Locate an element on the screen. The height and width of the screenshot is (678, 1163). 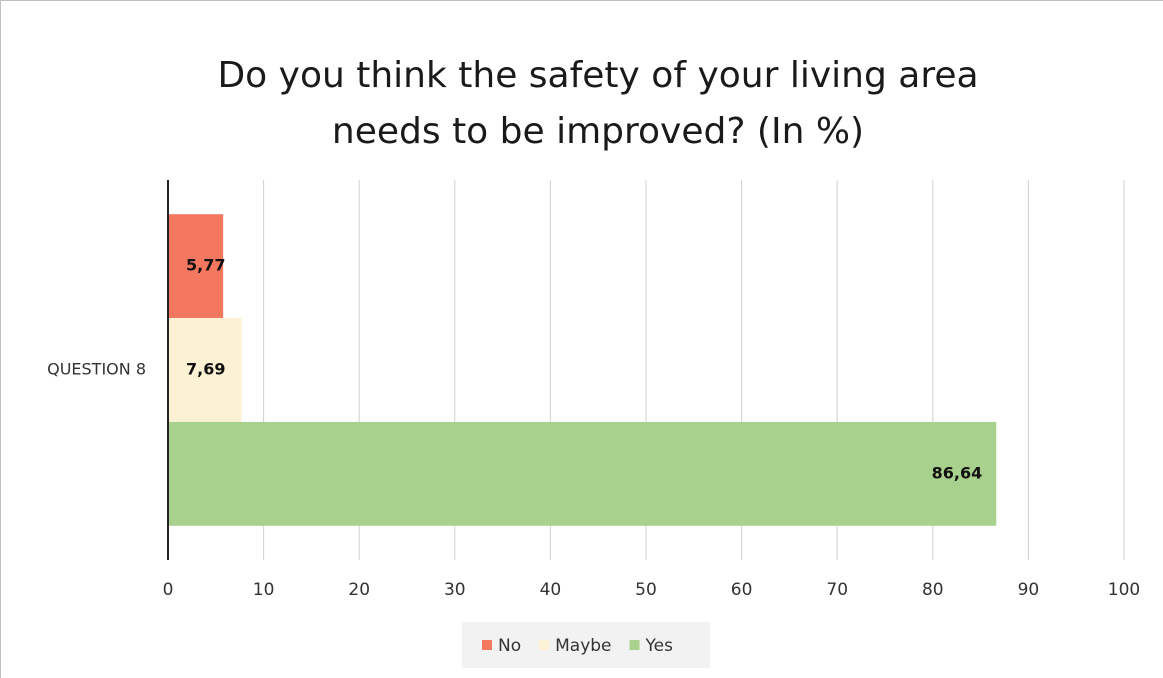
x-tick-label: 20 is located at coordinates (359, 590).